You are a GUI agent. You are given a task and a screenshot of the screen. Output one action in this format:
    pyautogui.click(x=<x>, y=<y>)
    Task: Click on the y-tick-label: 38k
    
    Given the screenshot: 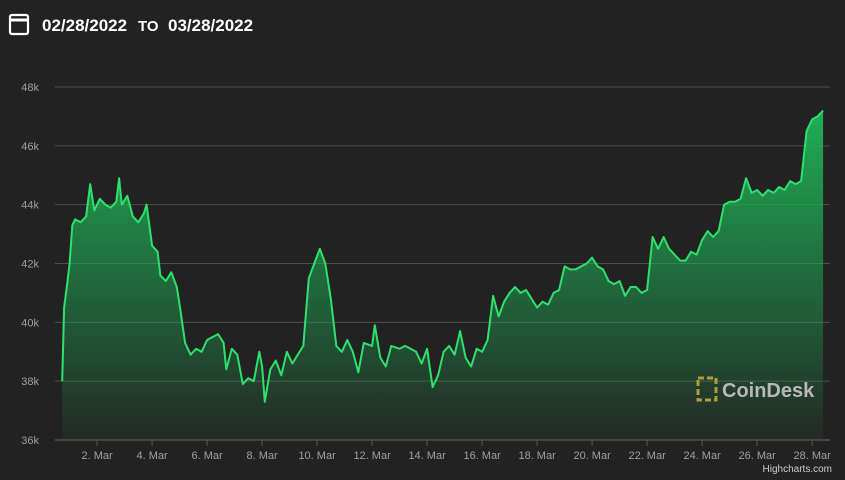 What is the action you would take?
    pyautogui.click(x=30, y=382)
    